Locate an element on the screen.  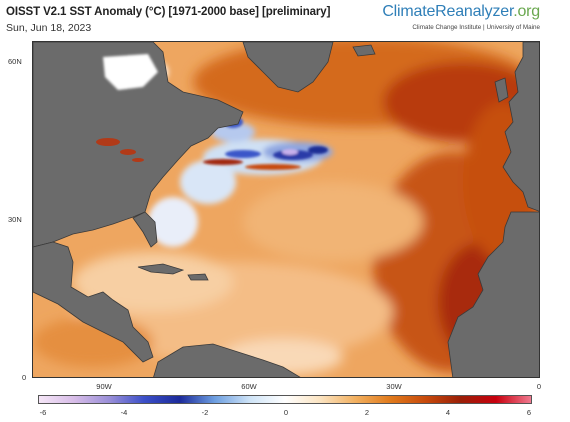
hudson-bay-ice is located at coordinates (130, 72).